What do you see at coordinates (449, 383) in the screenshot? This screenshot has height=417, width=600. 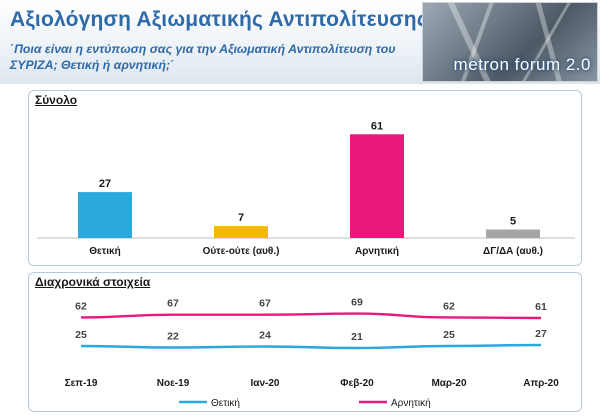 I see `x-tick-label: Μαρ-20` at bounding box center [449, 383].